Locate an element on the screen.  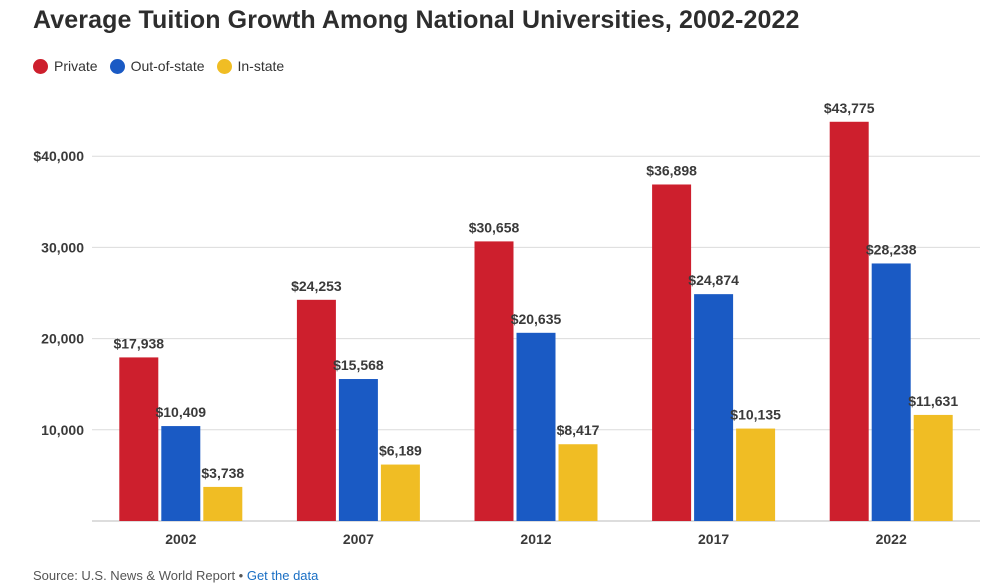
y-tick-label: 10,000 is located at coordinates (62, 430).